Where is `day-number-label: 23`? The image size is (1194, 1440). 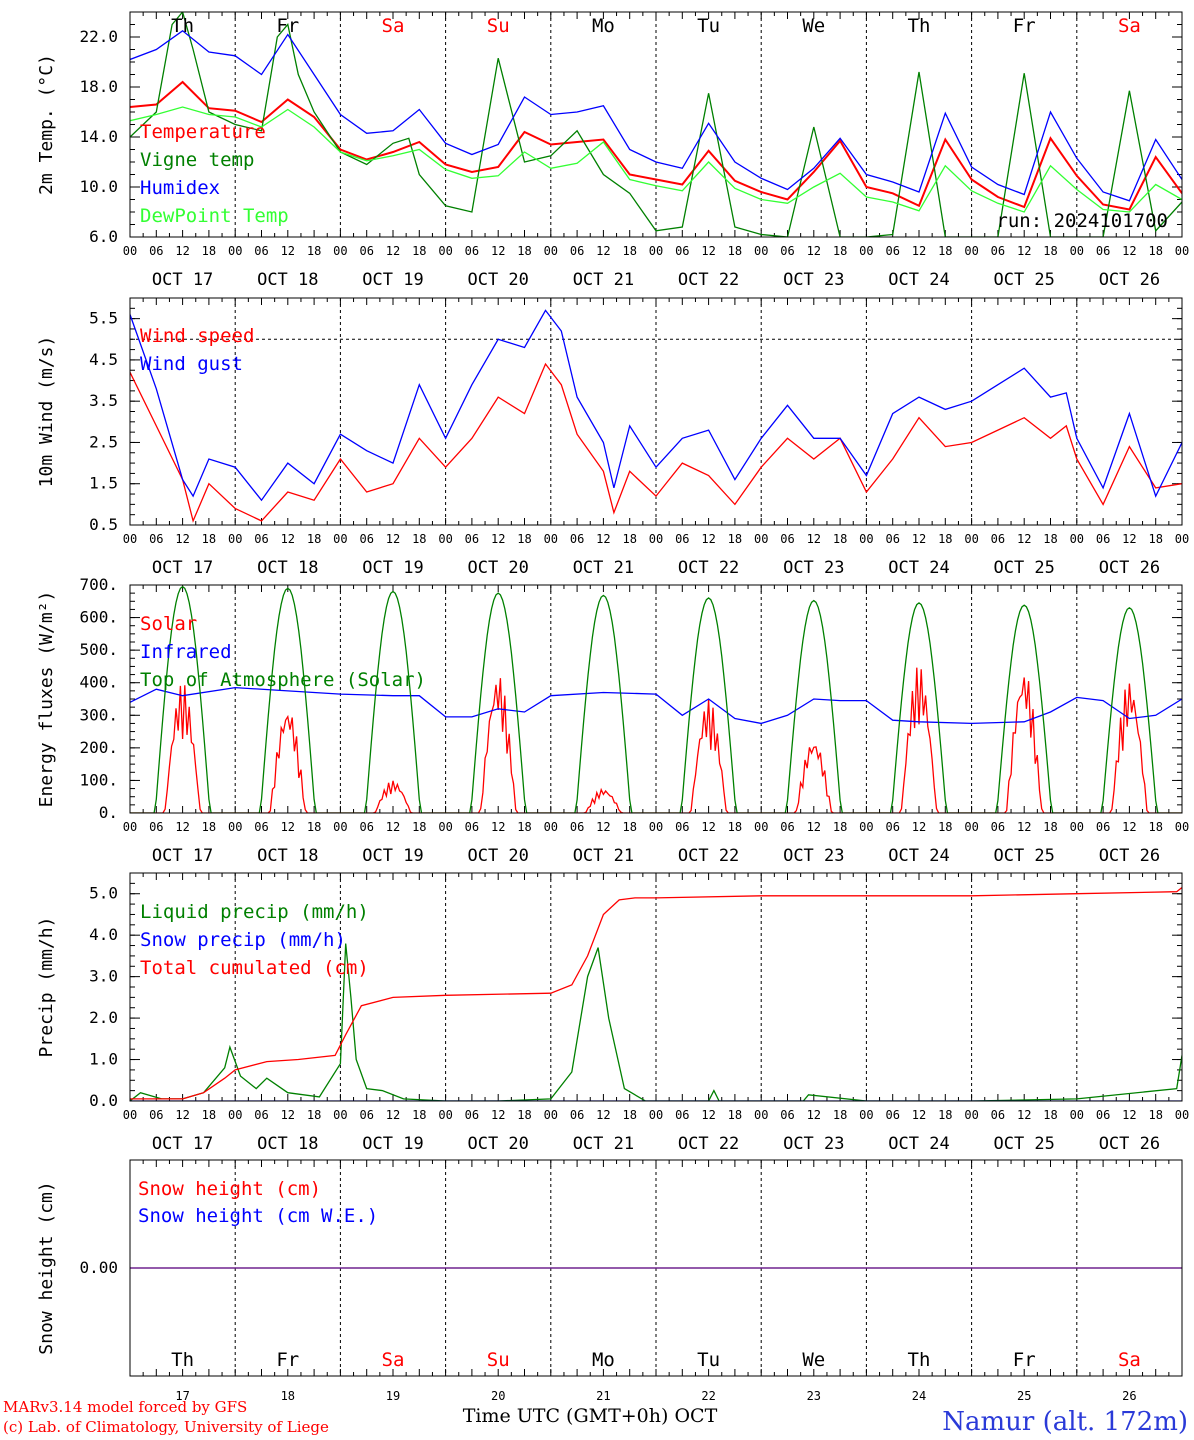 day-number-label: 23 is located at coordinates (814, 1396).